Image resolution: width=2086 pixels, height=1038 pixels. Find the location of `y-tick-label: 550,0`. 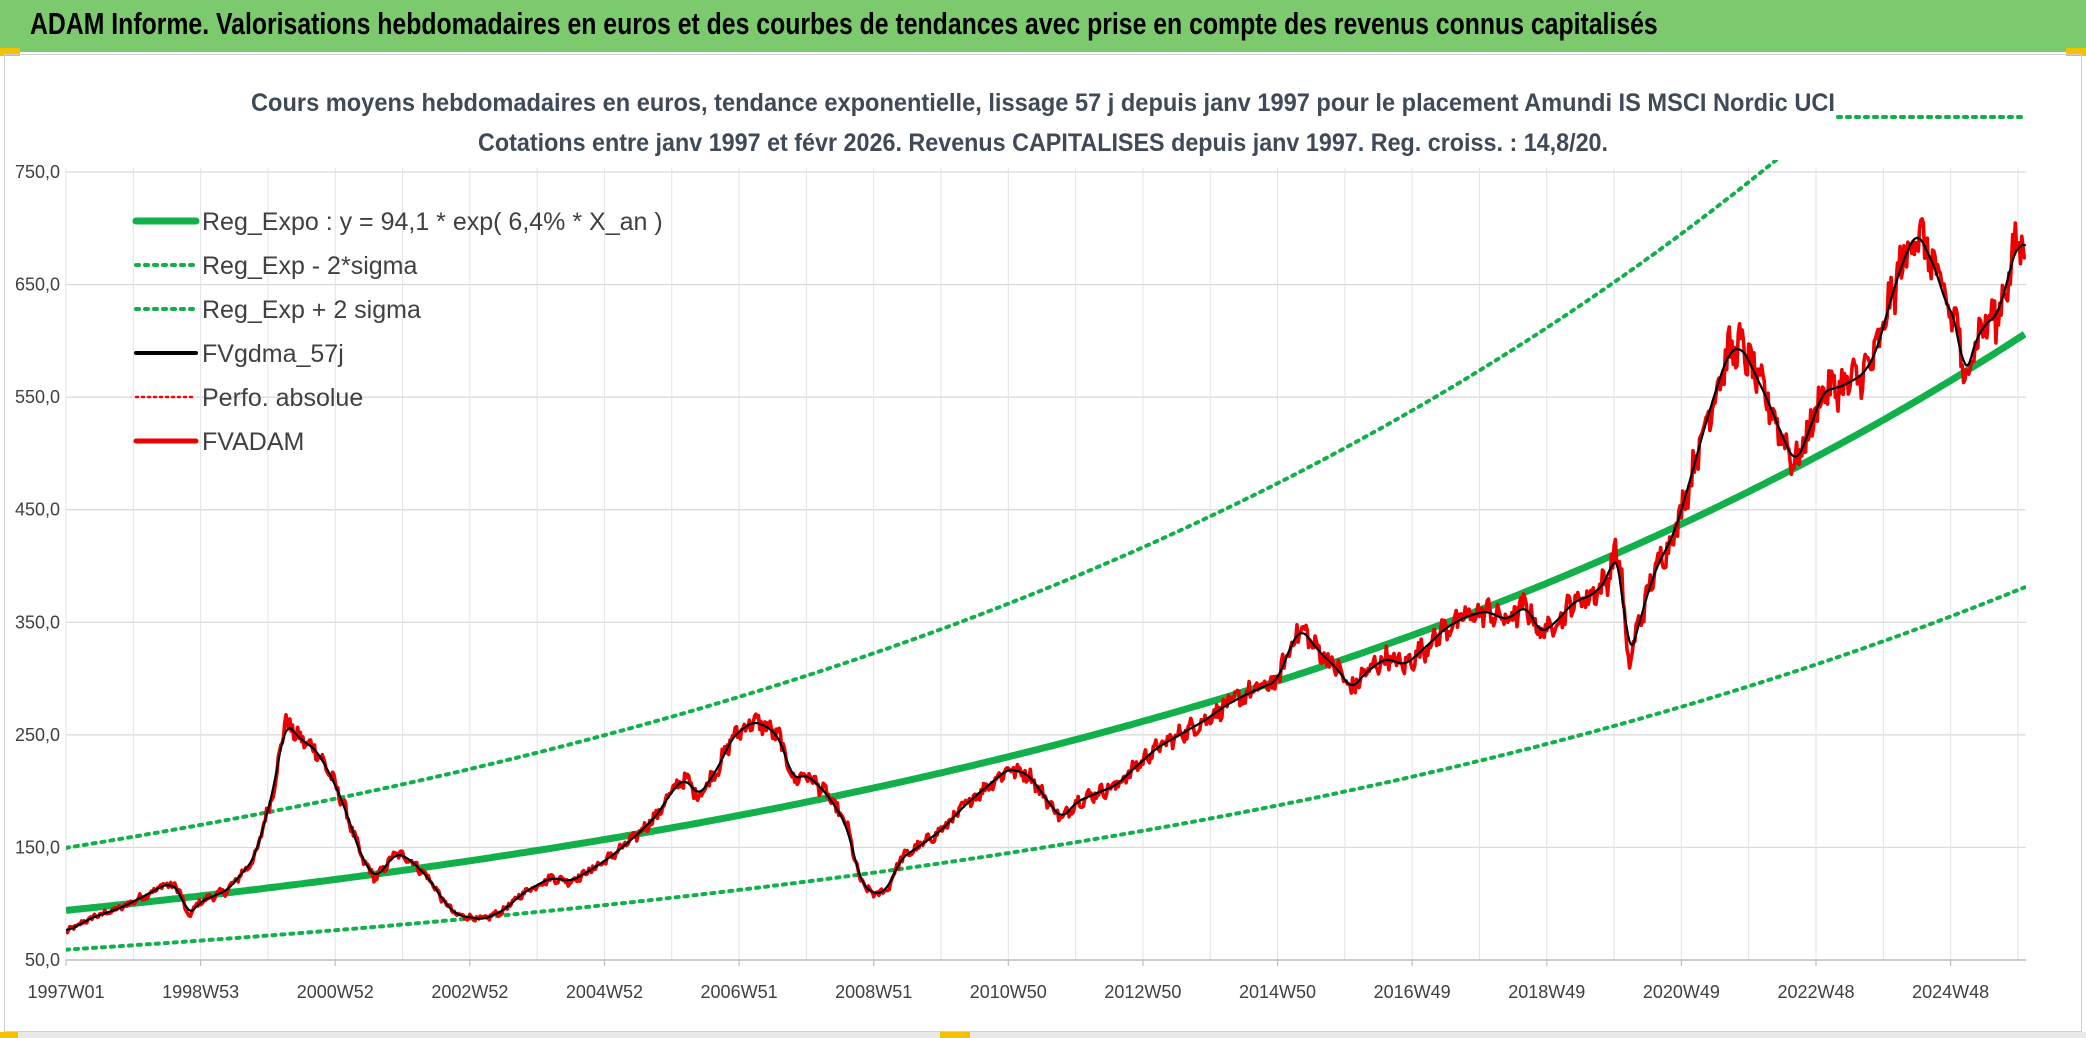

y-tick-label: 550,0 is located at coordinates (37, 397).